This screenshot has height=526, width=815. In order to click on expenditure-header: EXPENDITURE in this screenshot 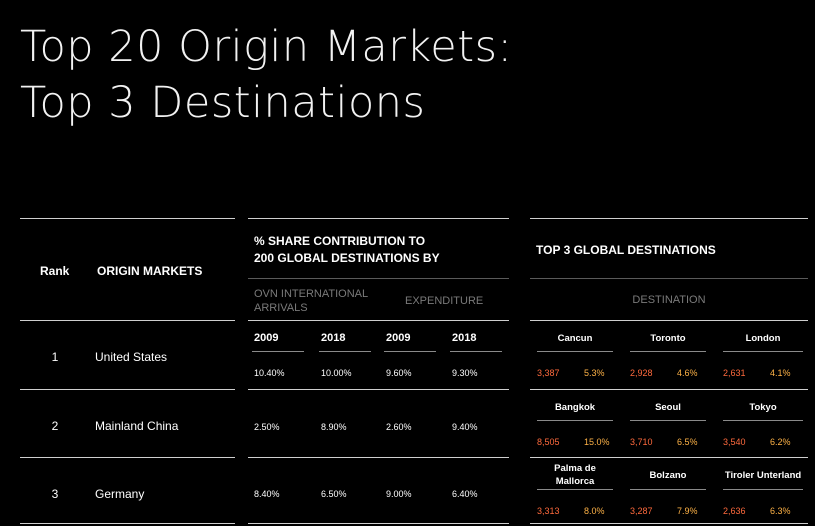, I will do `click(444, 301)`.